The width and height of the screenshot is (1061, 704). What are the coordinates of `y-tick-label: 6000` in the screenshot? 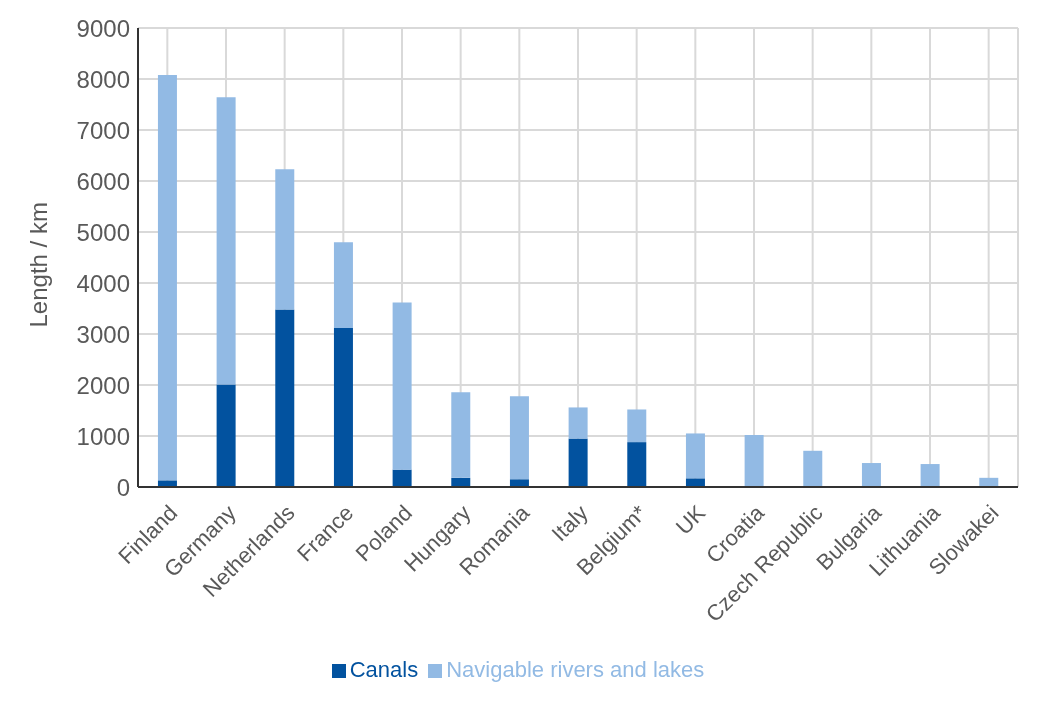 It's located at (103, 181).